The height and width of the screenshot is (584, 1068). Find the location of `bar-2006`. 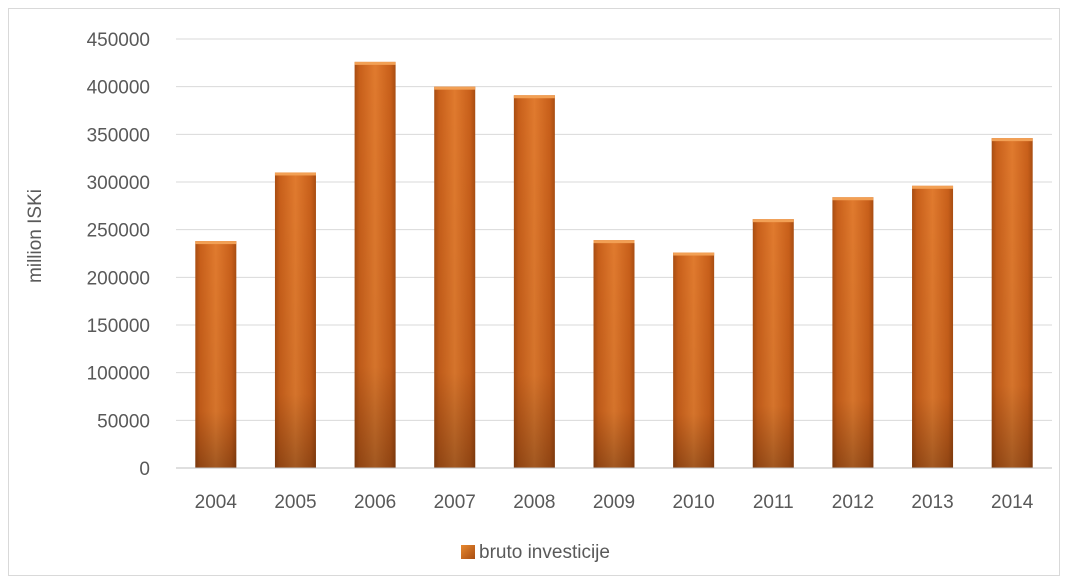

bar-2006 is located at coordinates (375, 264).